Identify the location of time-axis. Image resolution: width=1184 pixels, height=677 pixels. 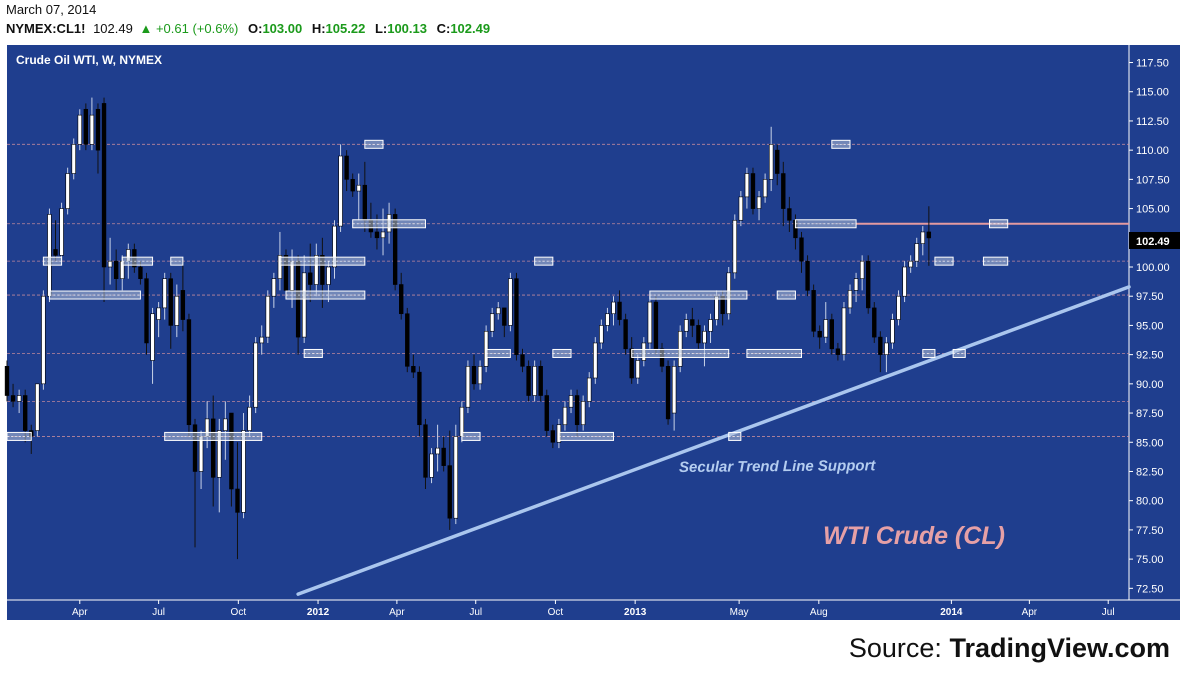
(593, 610).